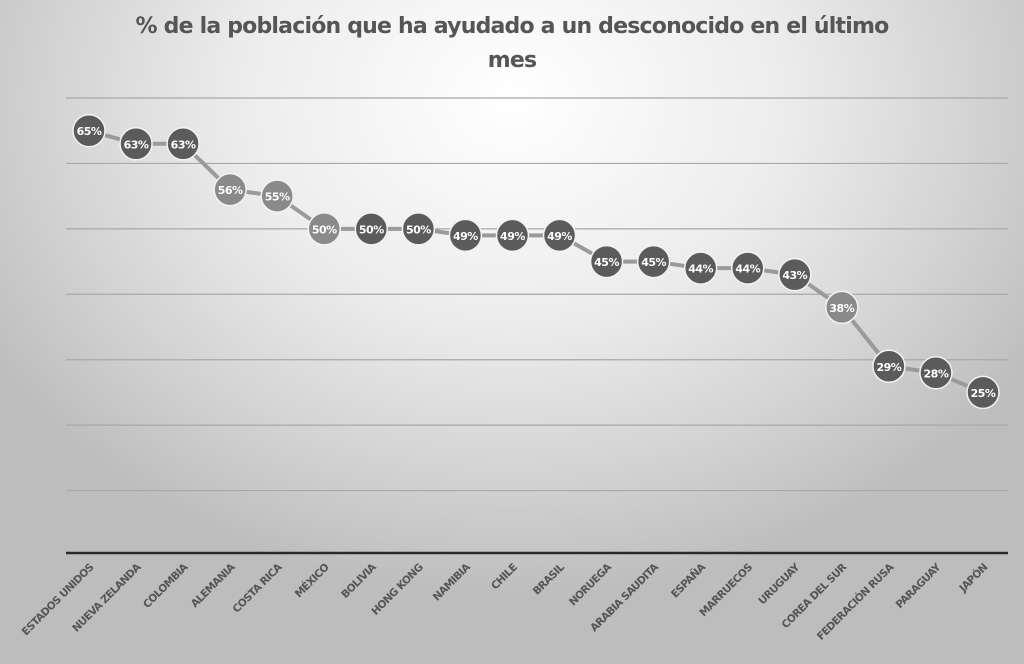  I want to click on data-label: 38%, so click(841, 308).